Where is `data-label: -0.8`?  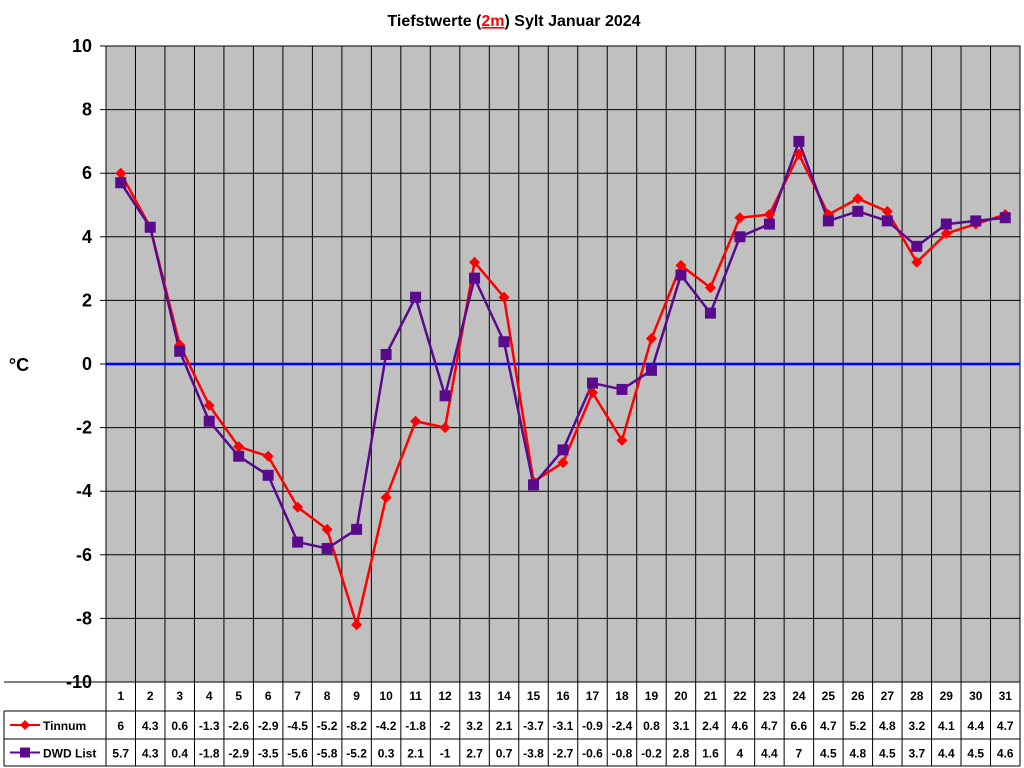
data-label: -0.8 is located at coordinates (622, 754).